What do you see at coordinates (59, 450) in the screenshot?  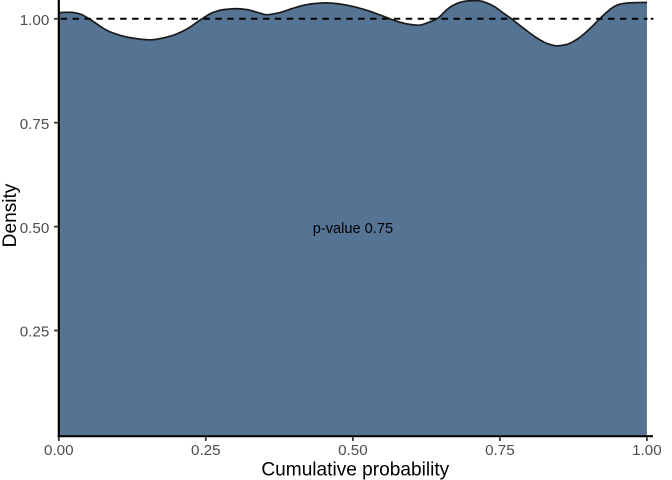 I see `svg-text: 0.00` at bounding box center [59, 450].